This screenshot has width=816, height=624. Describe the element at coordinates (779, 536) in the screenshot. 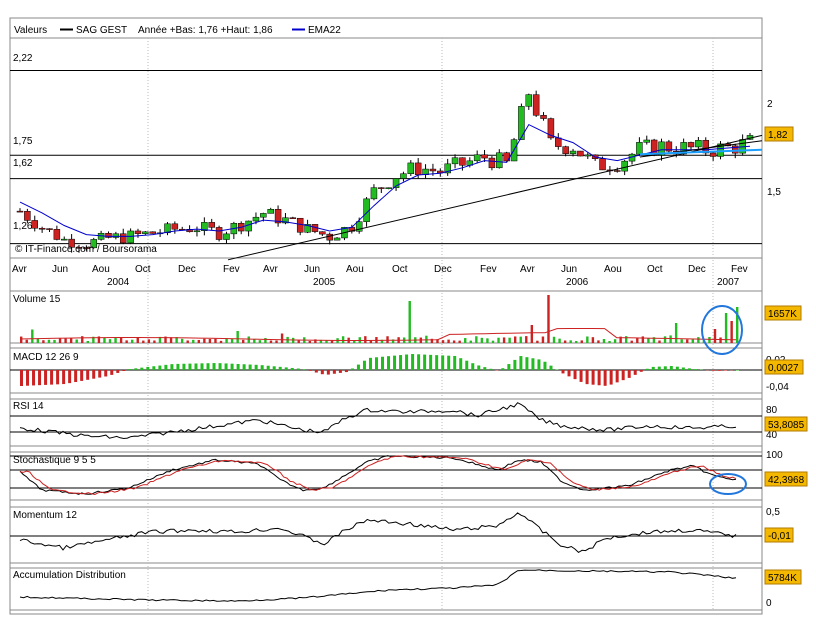

I see `momentum-last-value: -0,01` at that location.